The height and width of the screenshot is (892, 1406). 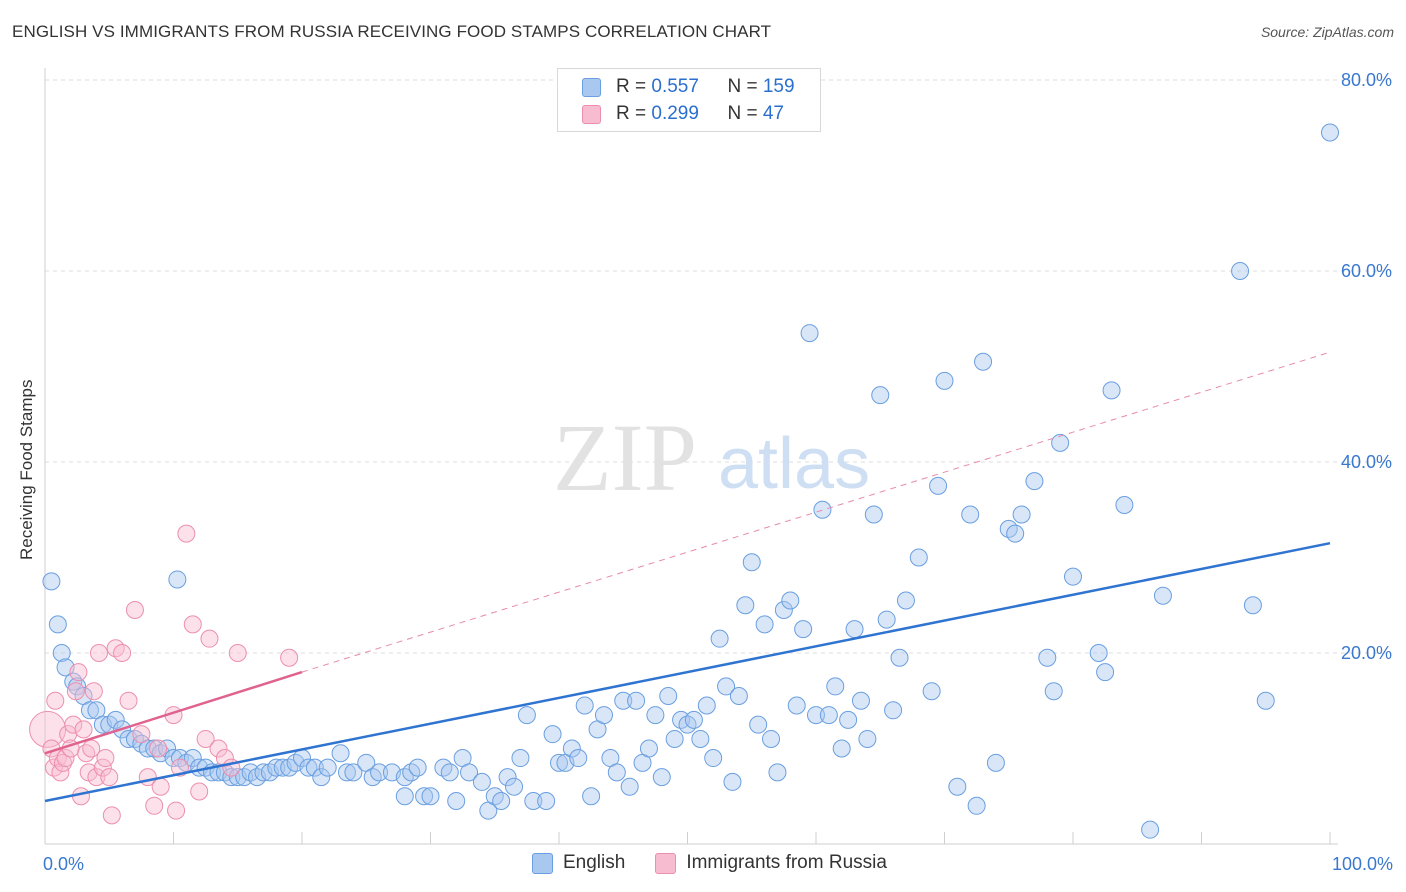 I want to click on x-tick-label: 0.0%, so click(x=63, y=864).